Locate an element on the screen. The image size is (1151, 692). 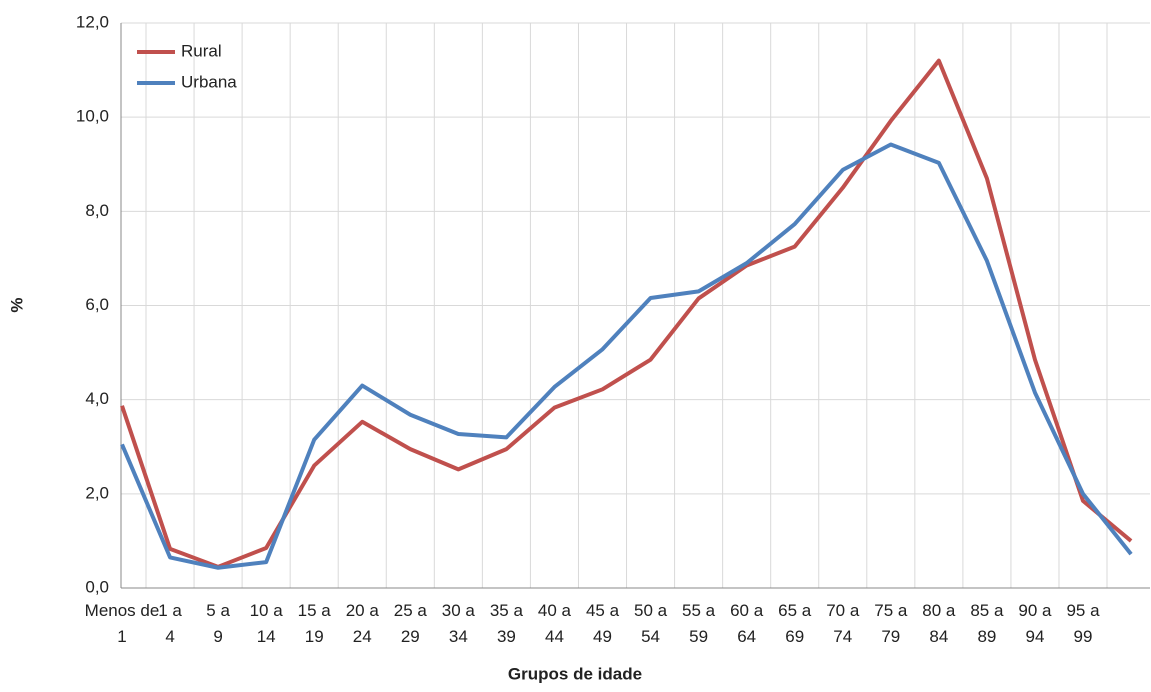
y-axis-label: % is located at coordinates (16, 304).